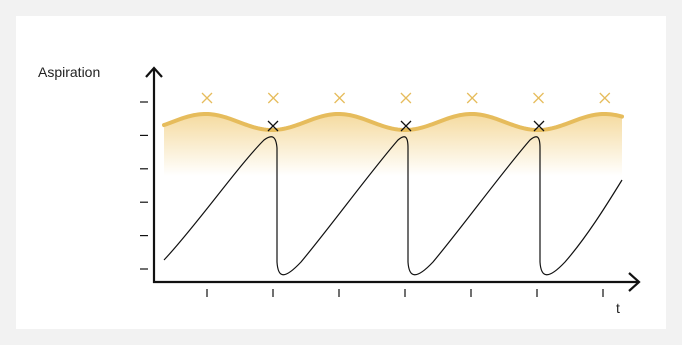 The image size is (682, 345). I want to click on y-axis-label: Aspiration, so click(69, 72).